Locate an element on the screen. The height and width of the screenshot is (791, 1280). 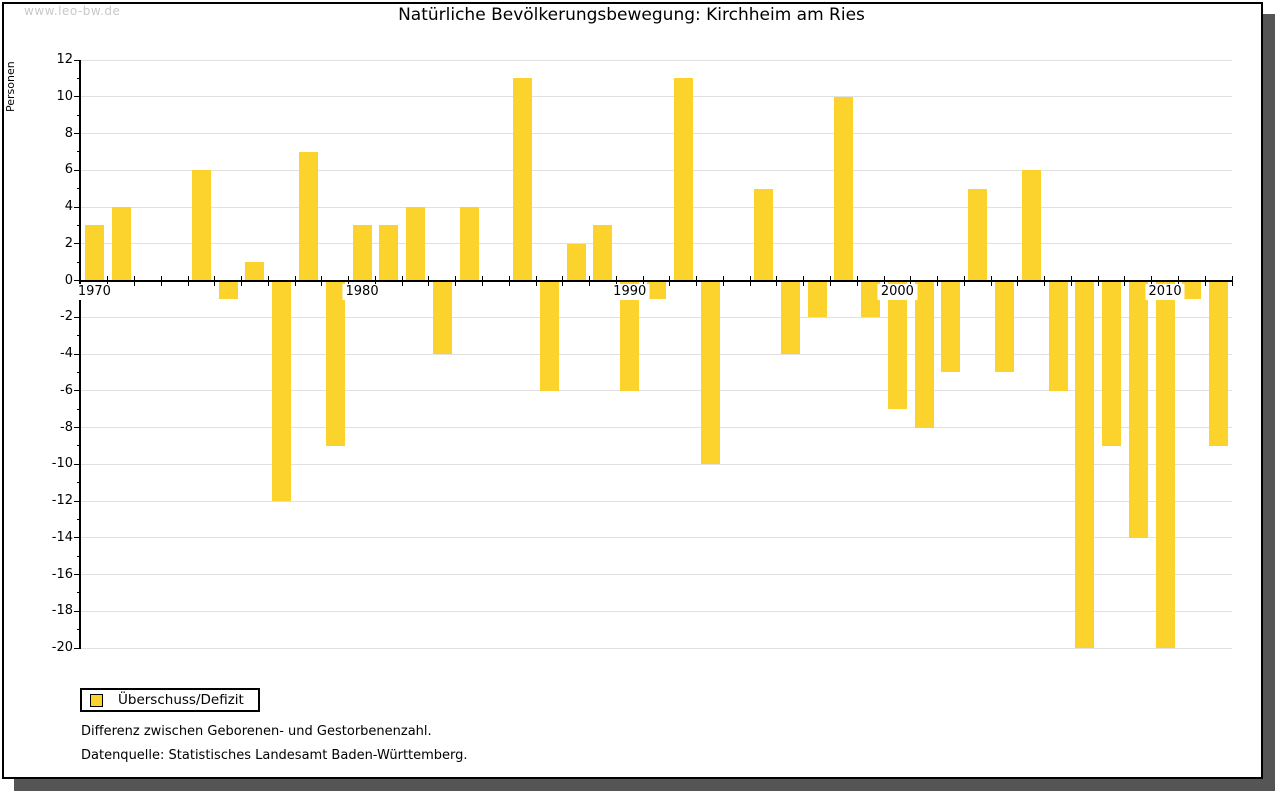
gridline--14 is located at coordinates (656, 538).